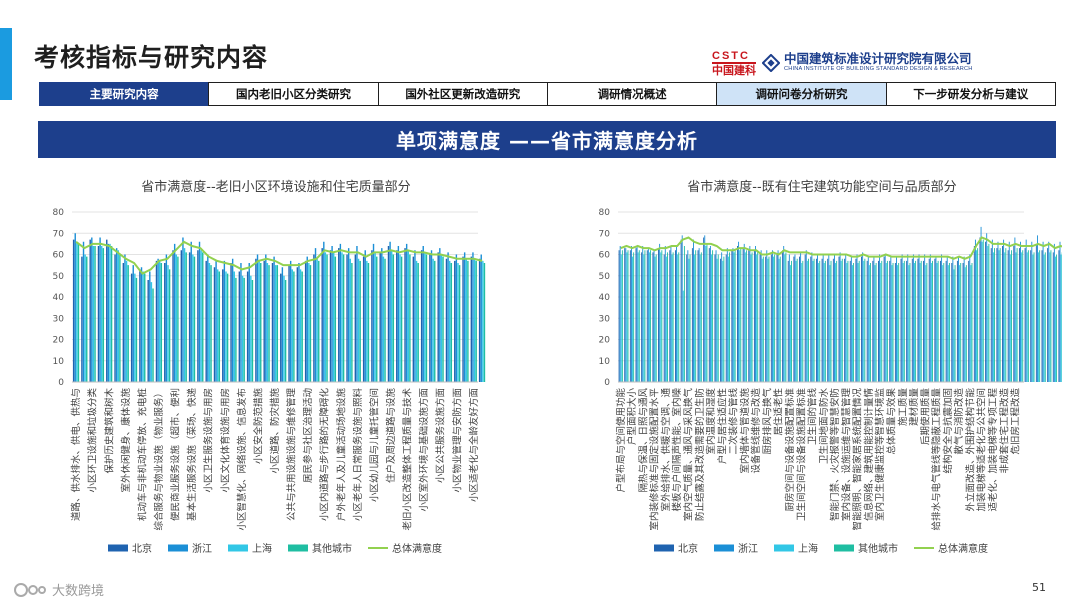 This screenshot has width=1080, height=608. What do you see at coordinates (30, 589) in the screenshot?
I see `brand-icon` at bounding box center [30, 589].